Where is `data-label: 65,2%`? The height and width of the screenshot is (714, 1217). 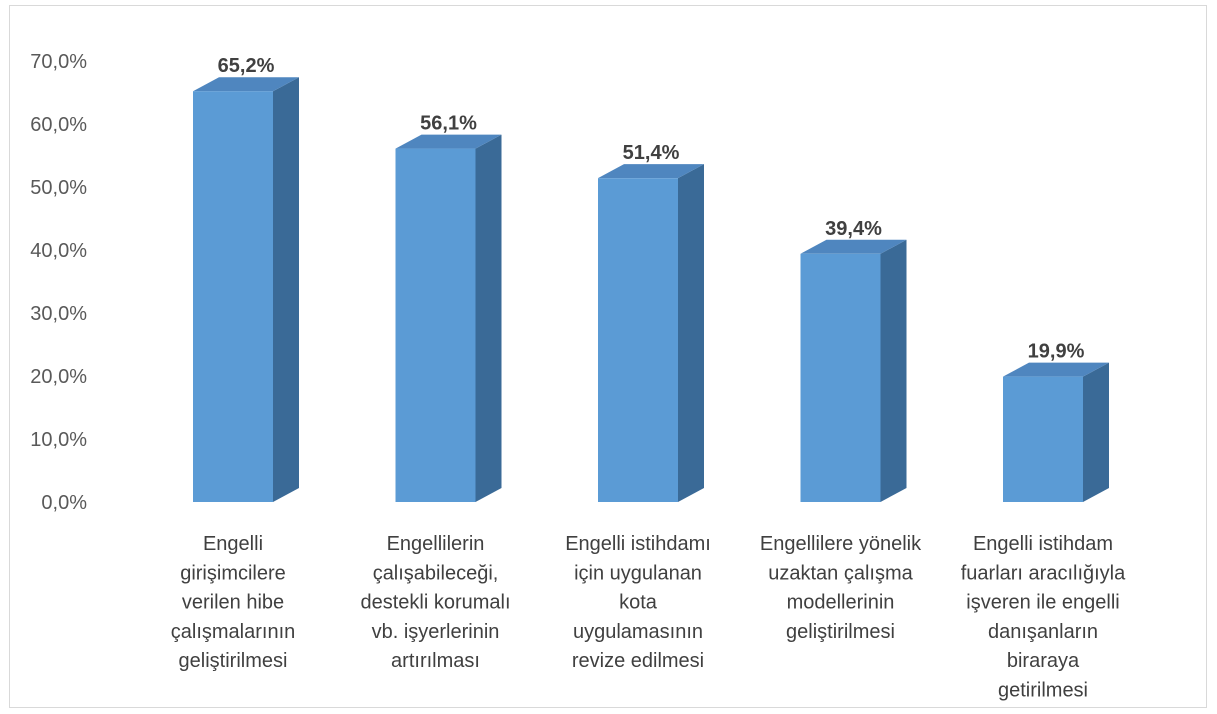
data-label: 65,2% is located at coordinates (246, 66).